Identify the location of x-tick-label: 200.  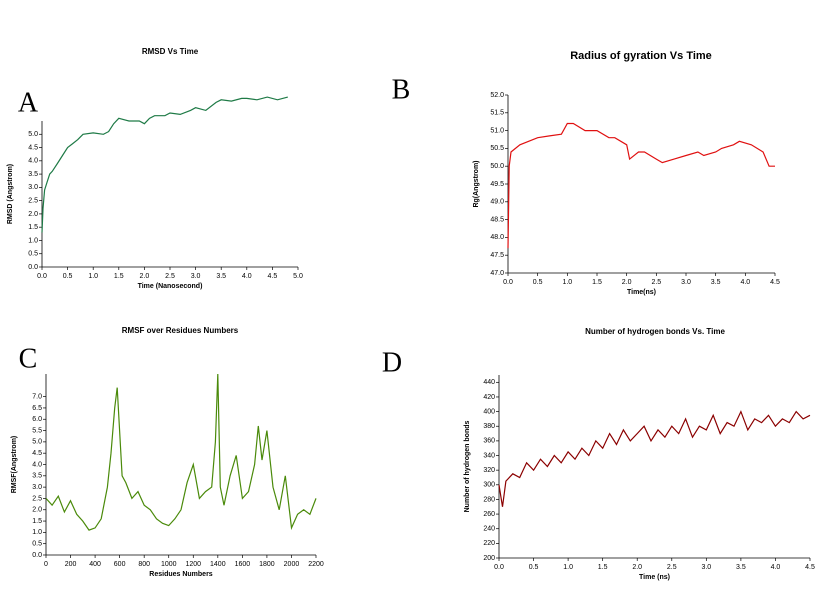
(71, 564).